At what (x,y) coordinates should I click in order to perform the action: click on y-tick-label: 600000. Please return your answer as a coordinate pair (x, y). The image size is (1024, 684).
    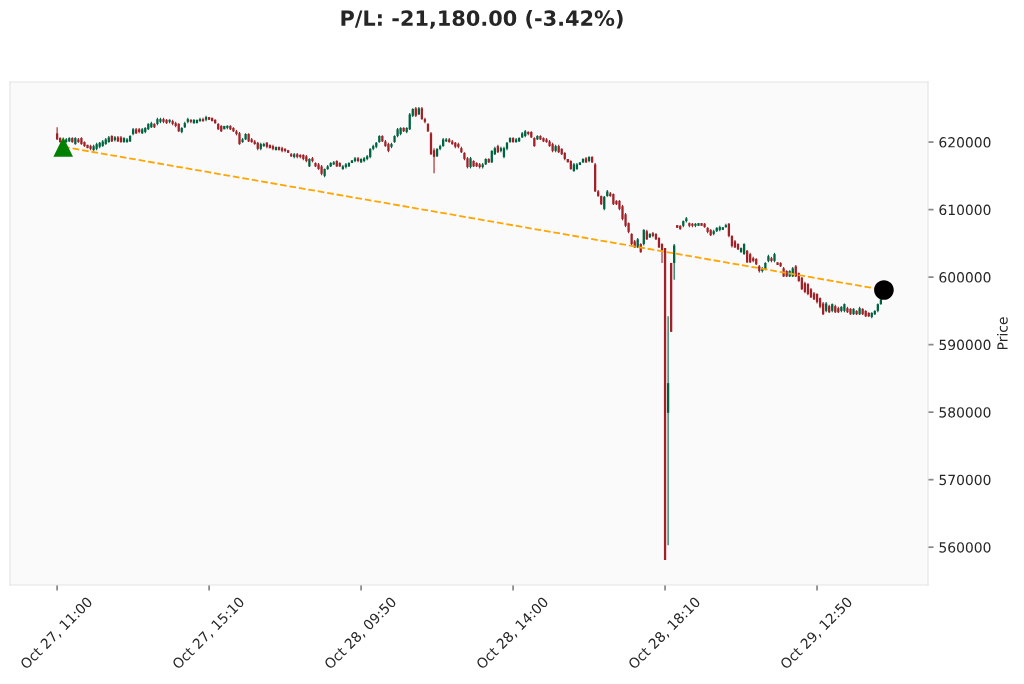
    Looking at the image, I should click on (965, 277).